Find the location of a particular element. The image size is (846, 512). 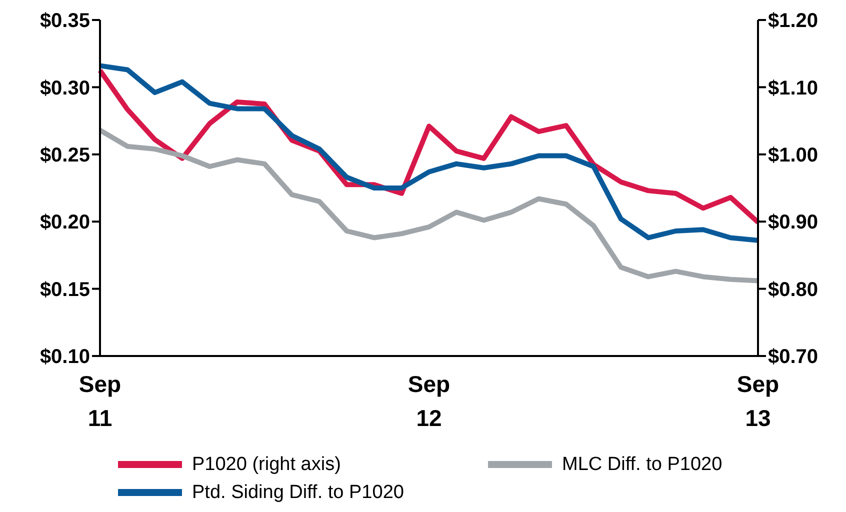

y-tick-label: $0.35 is located at coordinates (65, 21).